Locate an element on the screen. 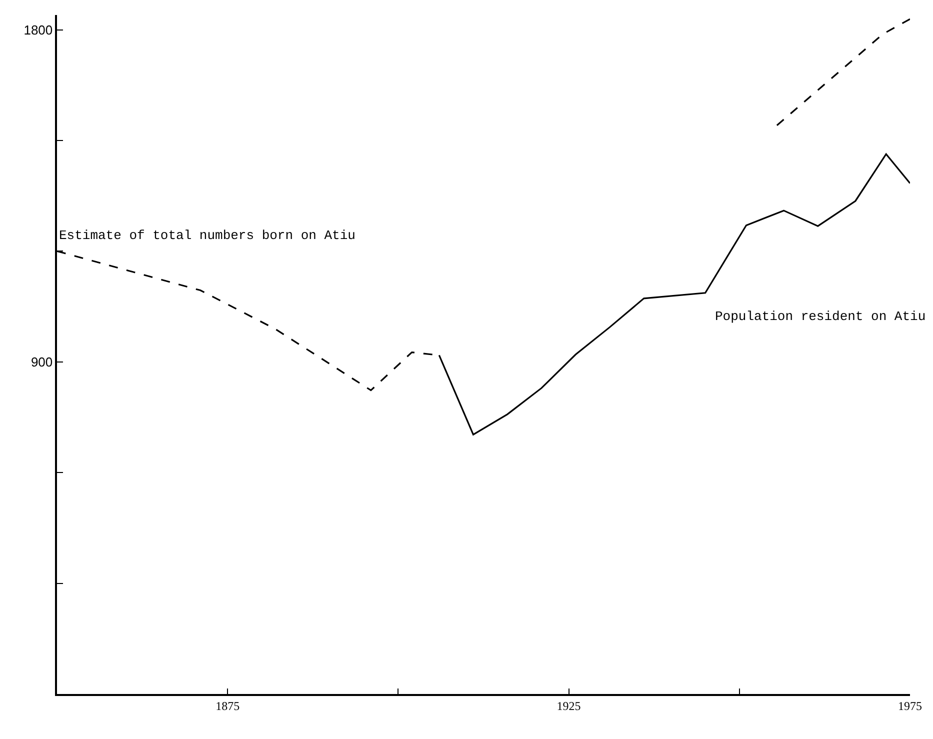  y-tick-label: 900 is located at coordinates (41, 362).